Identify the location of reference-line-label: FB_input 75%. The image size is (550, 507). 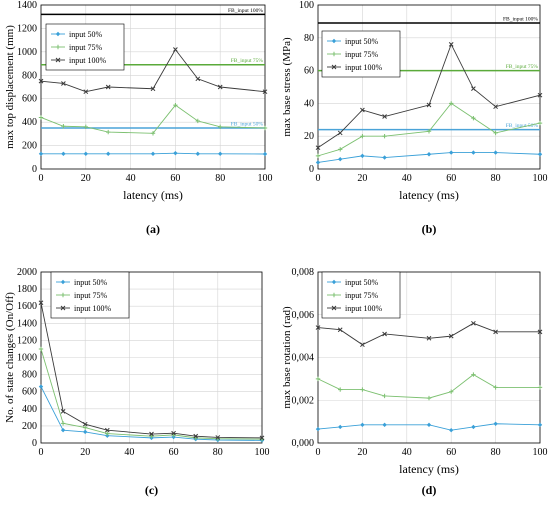
(522, 67).